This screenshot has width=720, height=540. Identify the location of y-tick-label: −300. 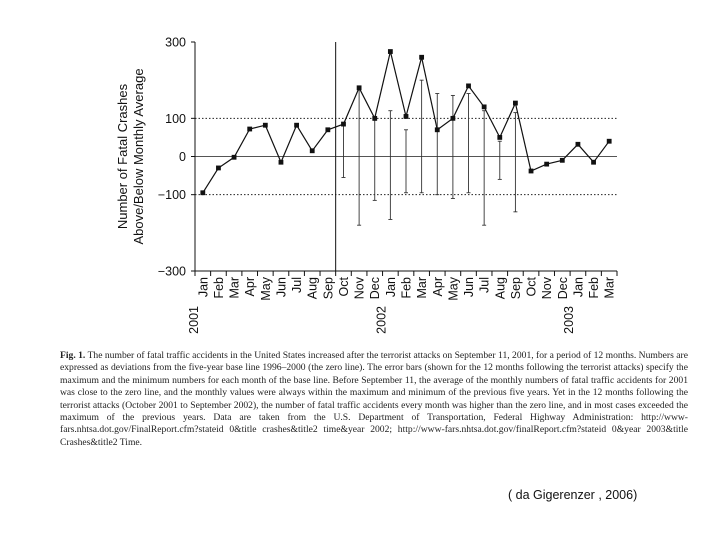
(172, 272).